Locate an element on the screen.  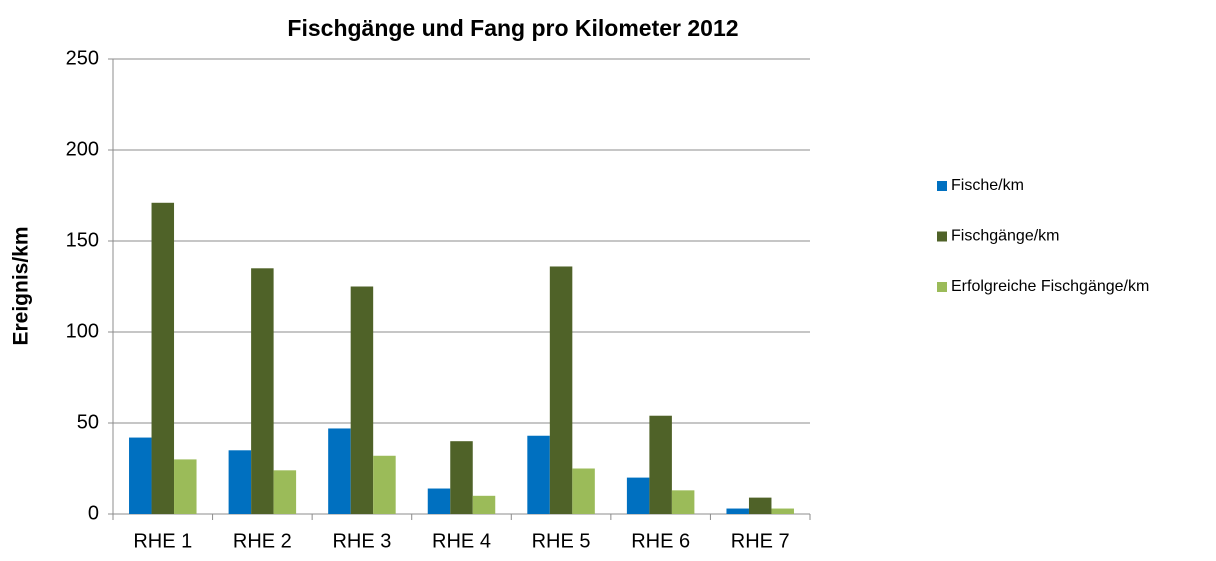
x-tick-label: RHE 1 is located at coordinates (162, 541).